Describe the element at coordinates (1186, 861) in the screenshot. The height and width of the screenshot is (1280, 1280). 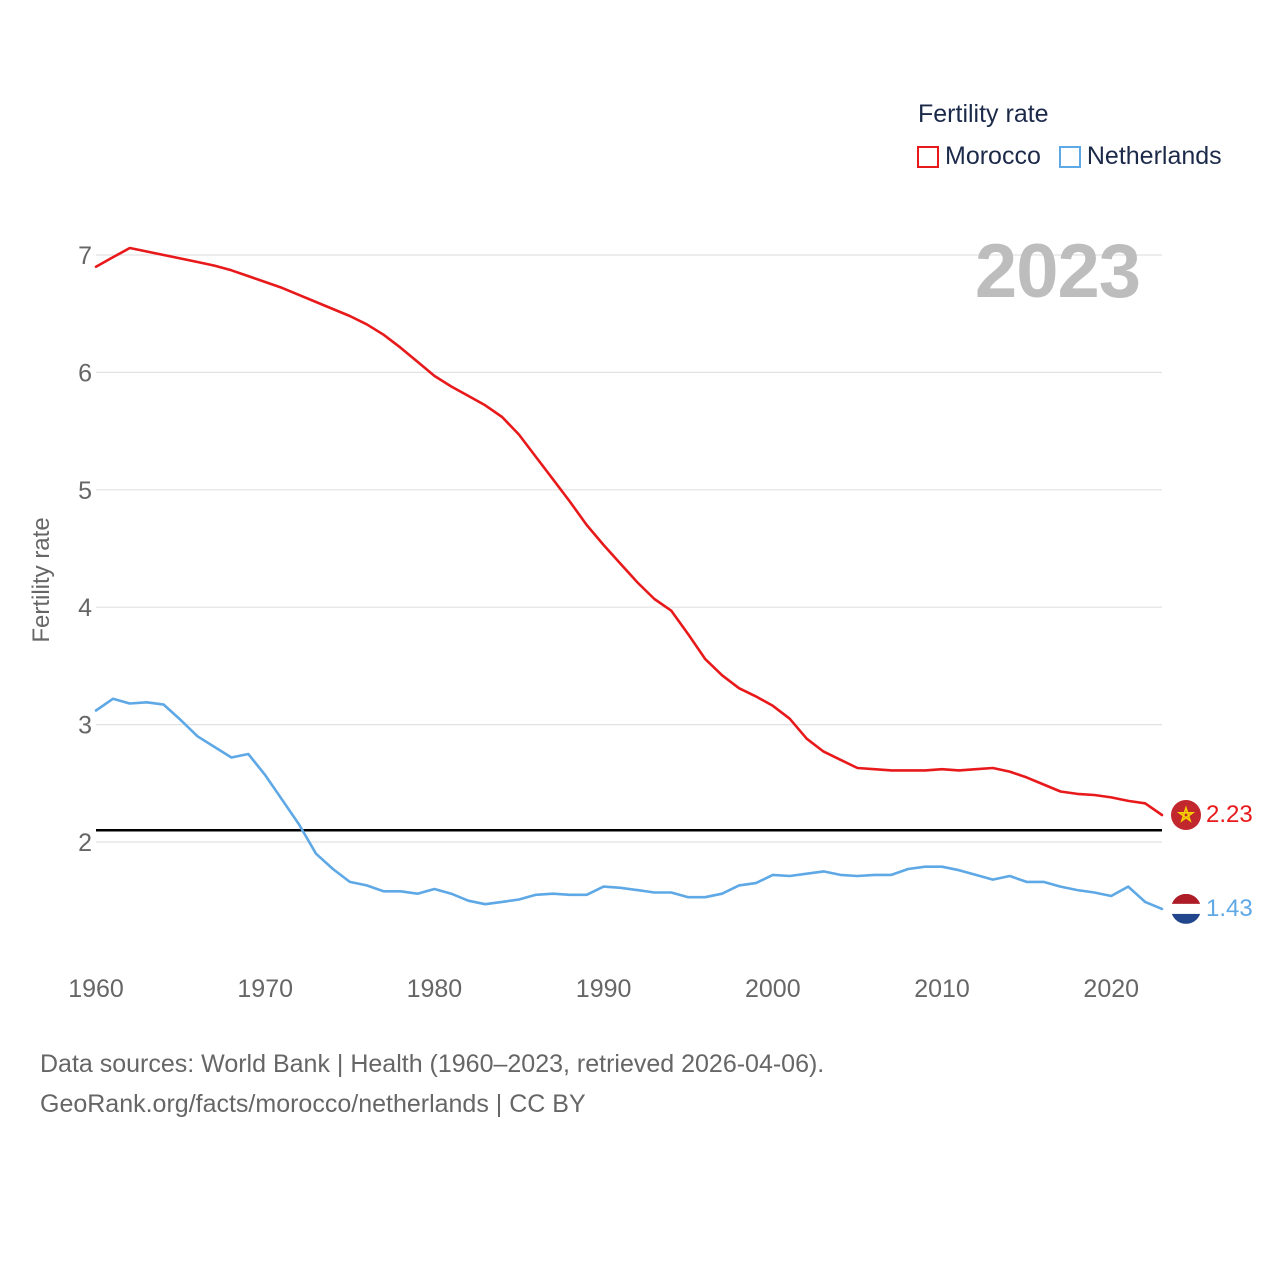
I see `end-flags` at that location.